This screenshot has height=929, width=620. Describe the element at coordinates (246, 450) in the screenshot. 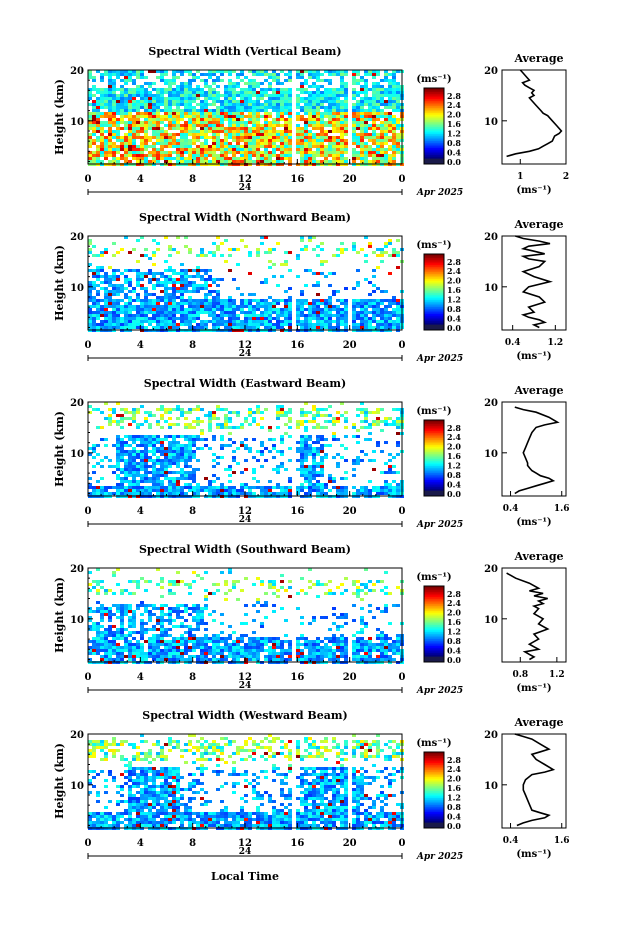

I see `heatmap-east` at that location.